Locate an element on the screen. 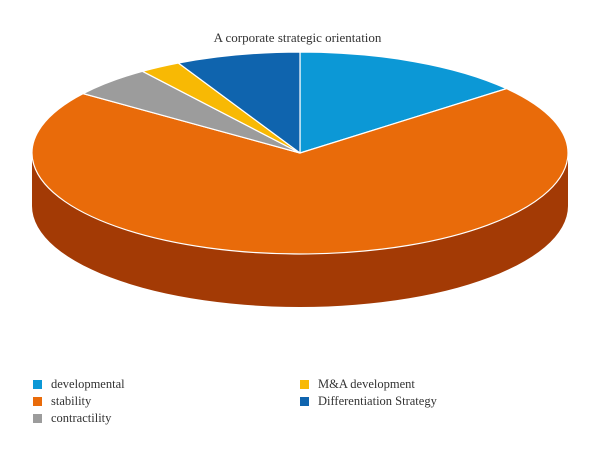  legend-item-developmental: developmental is located at coordinates (79, 384).